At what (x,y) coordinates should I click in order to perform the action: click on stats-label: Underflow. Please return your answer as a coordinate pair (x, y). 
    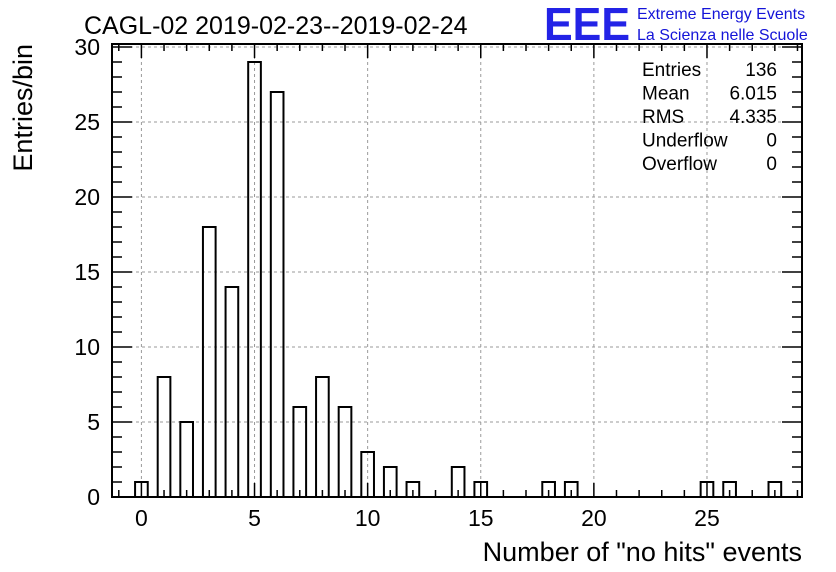
    Looking at the image, I should click on (685, 141).